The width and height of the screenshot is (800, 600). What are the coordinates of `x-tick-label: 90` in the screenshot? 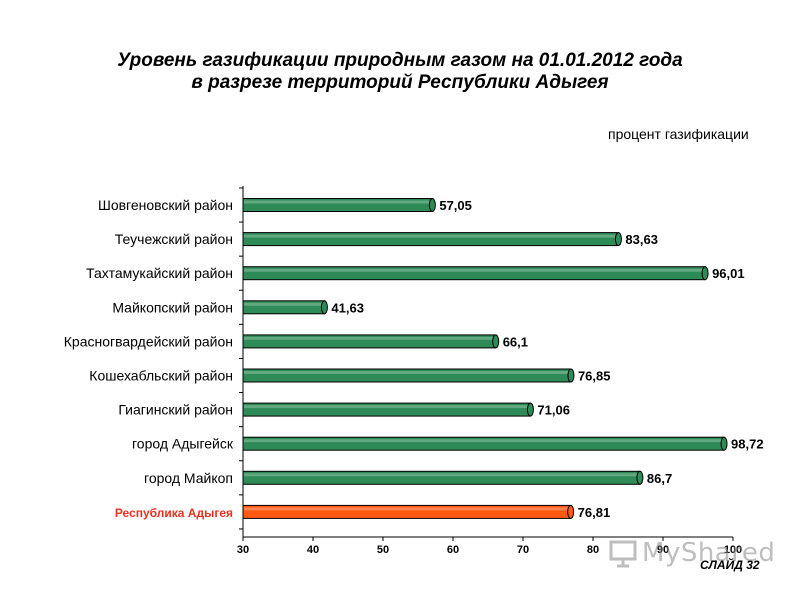 It's located at (663, 550).